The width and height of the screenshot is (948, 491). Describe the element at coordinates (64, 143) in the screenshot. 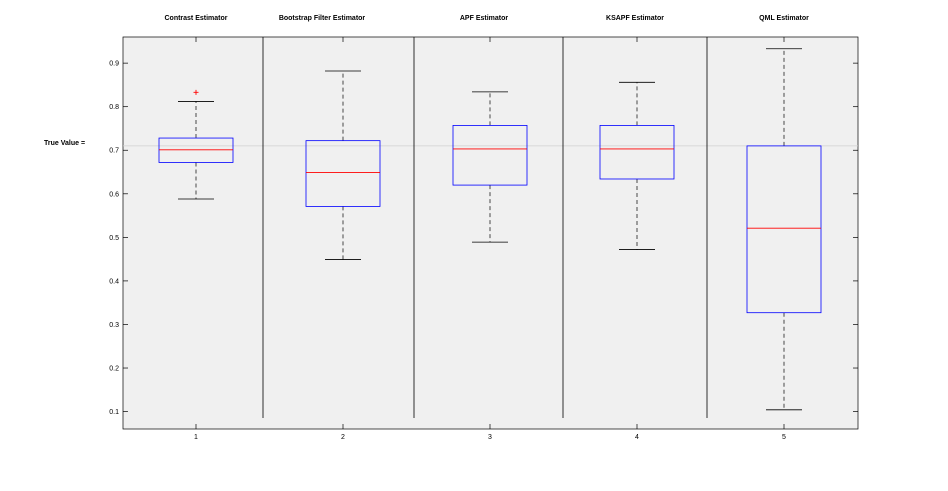

I see `true-value-label: True Value =` at that location.